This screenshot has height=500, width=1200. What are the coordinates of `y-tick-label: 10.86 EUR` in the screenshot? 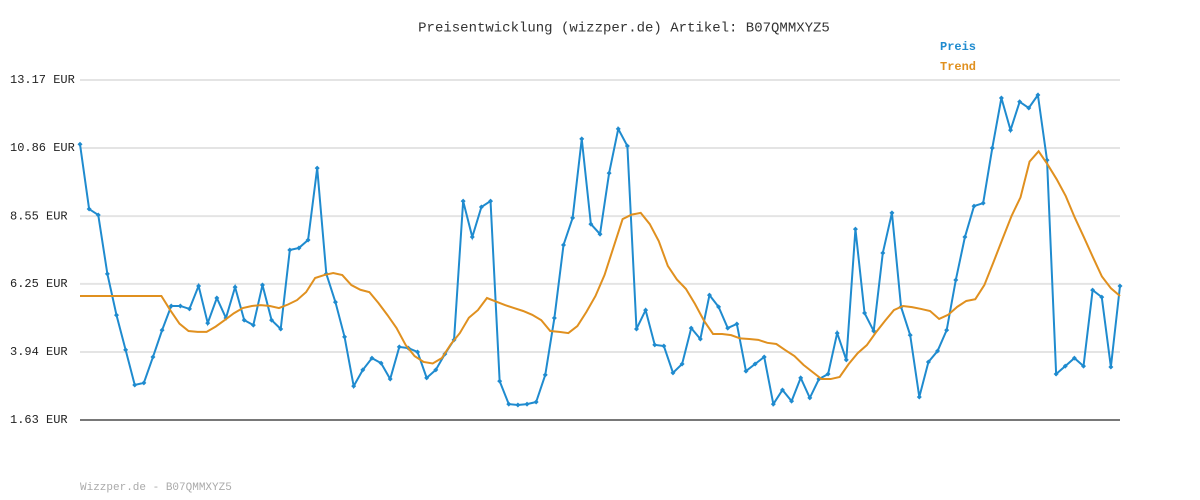 It's located at (42, 148).